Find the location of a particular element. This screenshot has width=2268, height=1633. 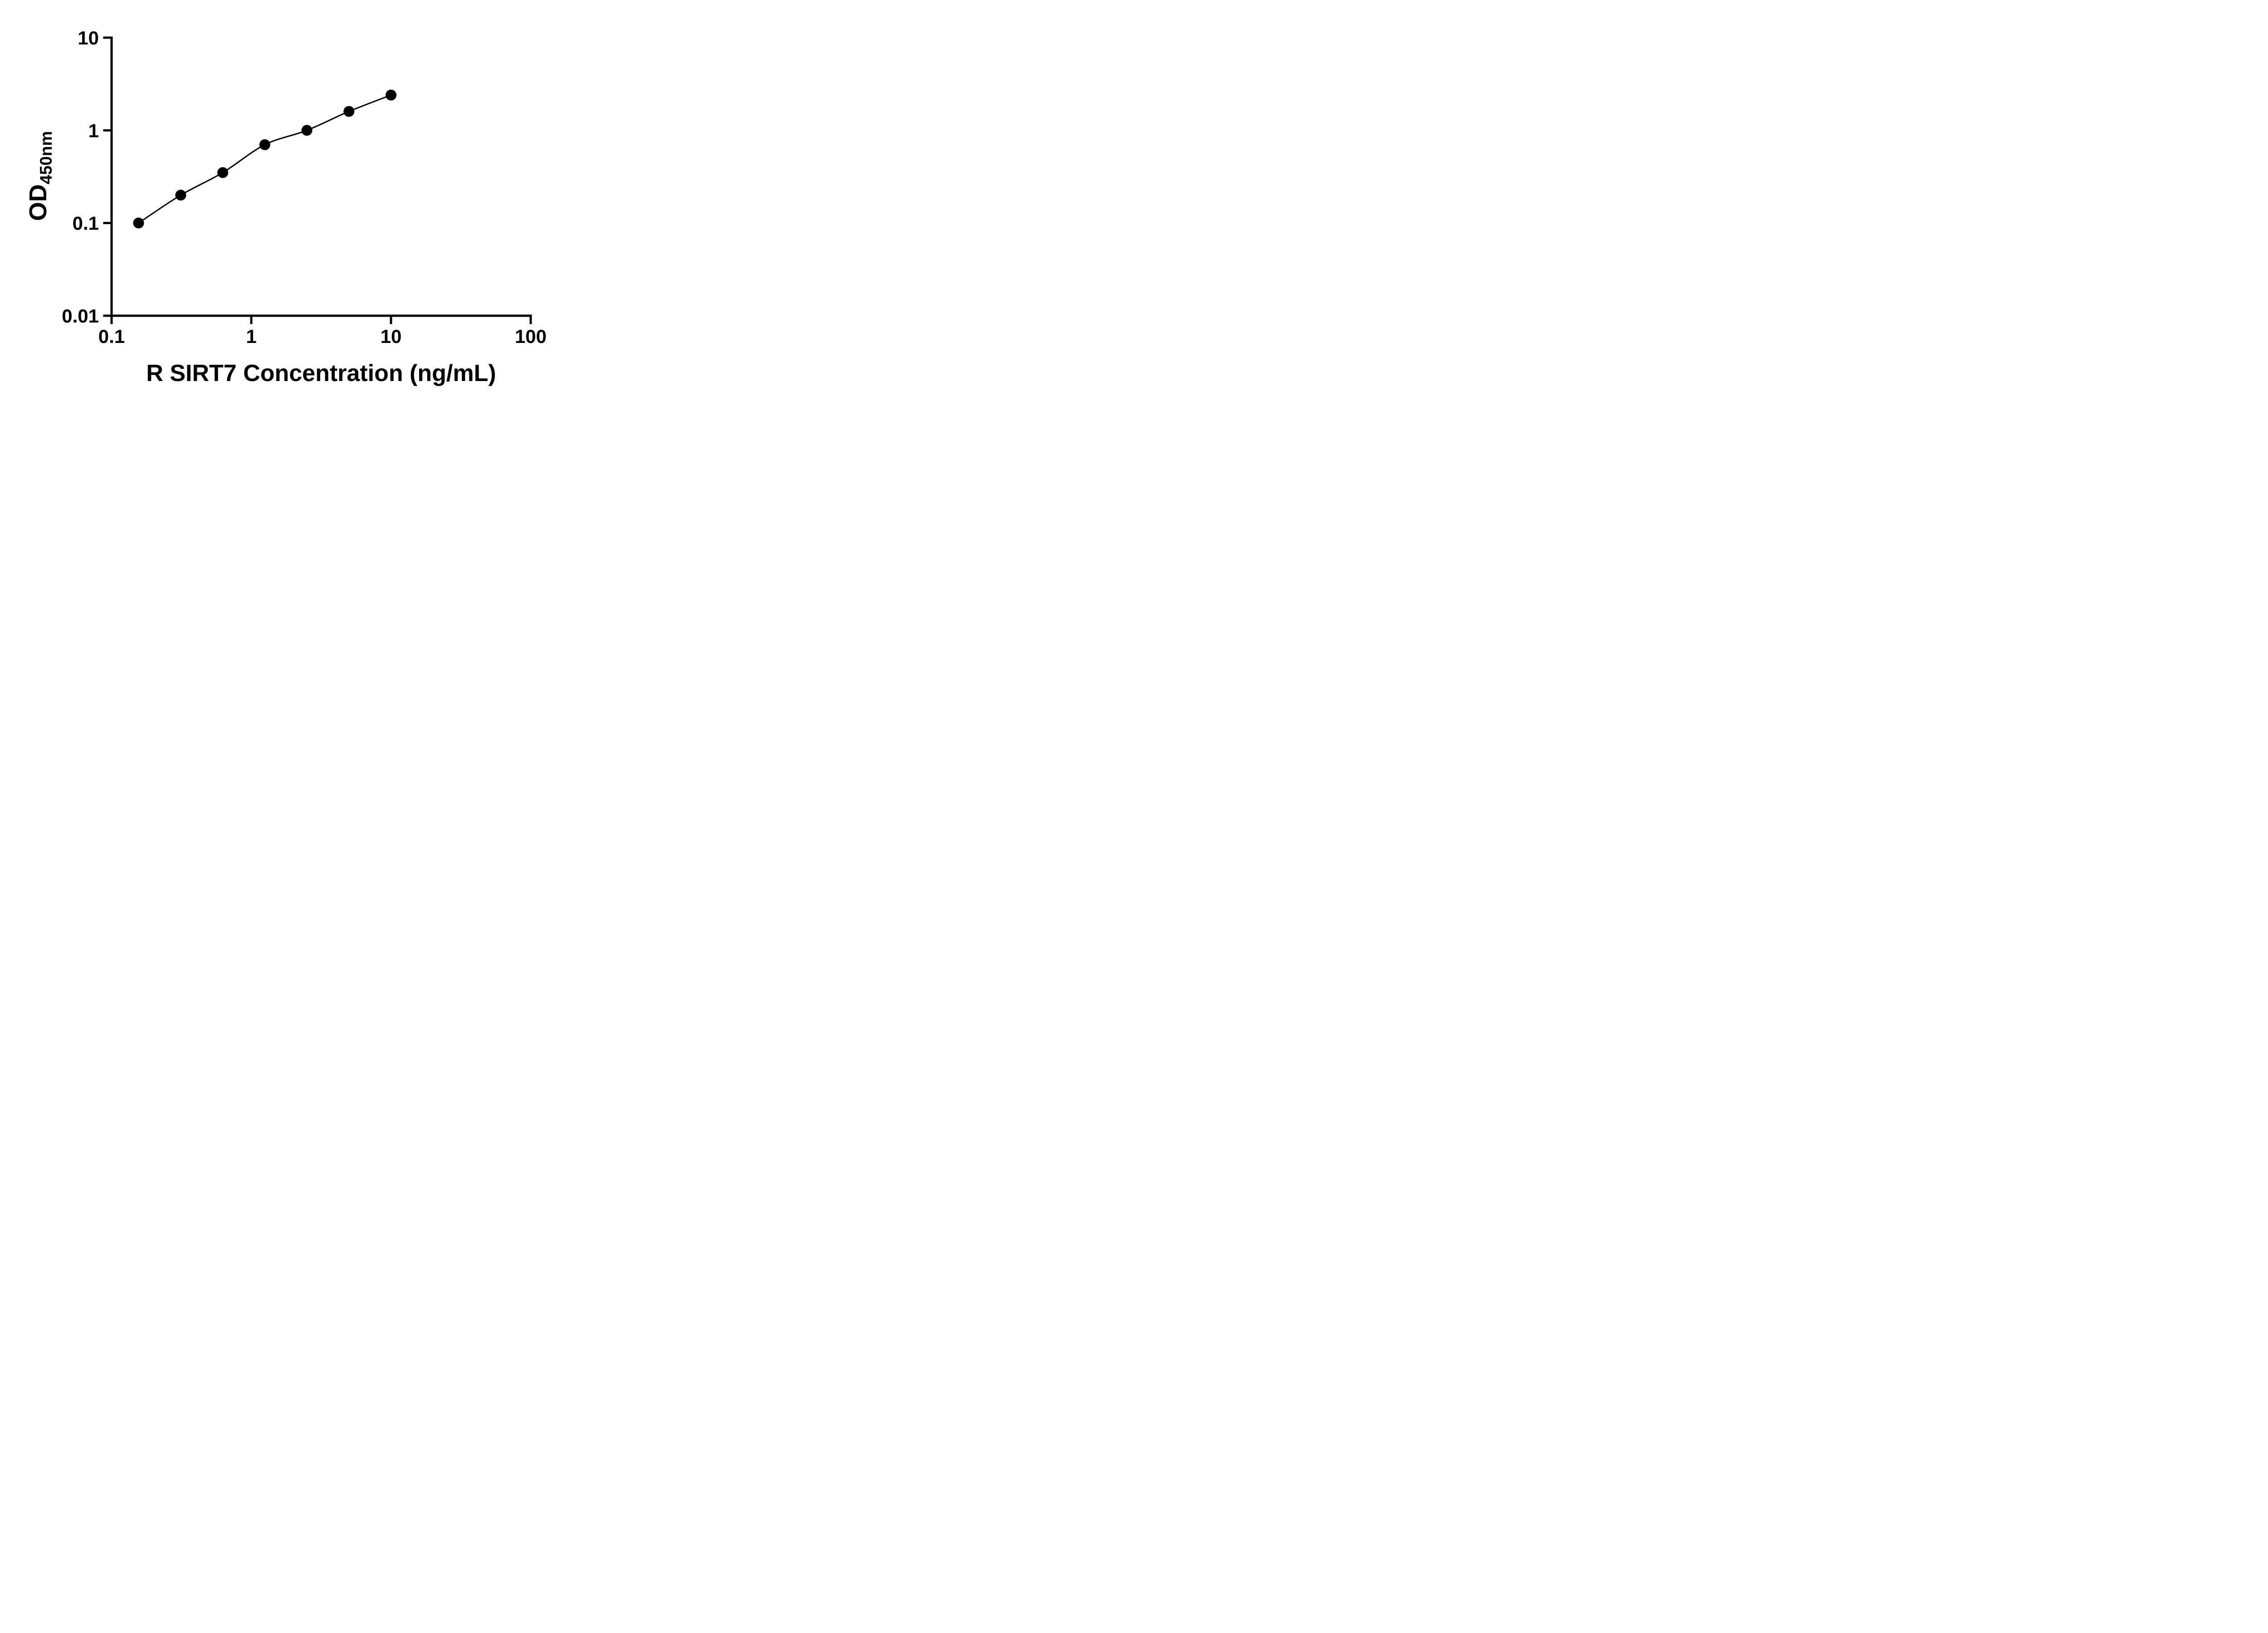

x-axis-tick-label: 10 is located at coordinates (392, 336).